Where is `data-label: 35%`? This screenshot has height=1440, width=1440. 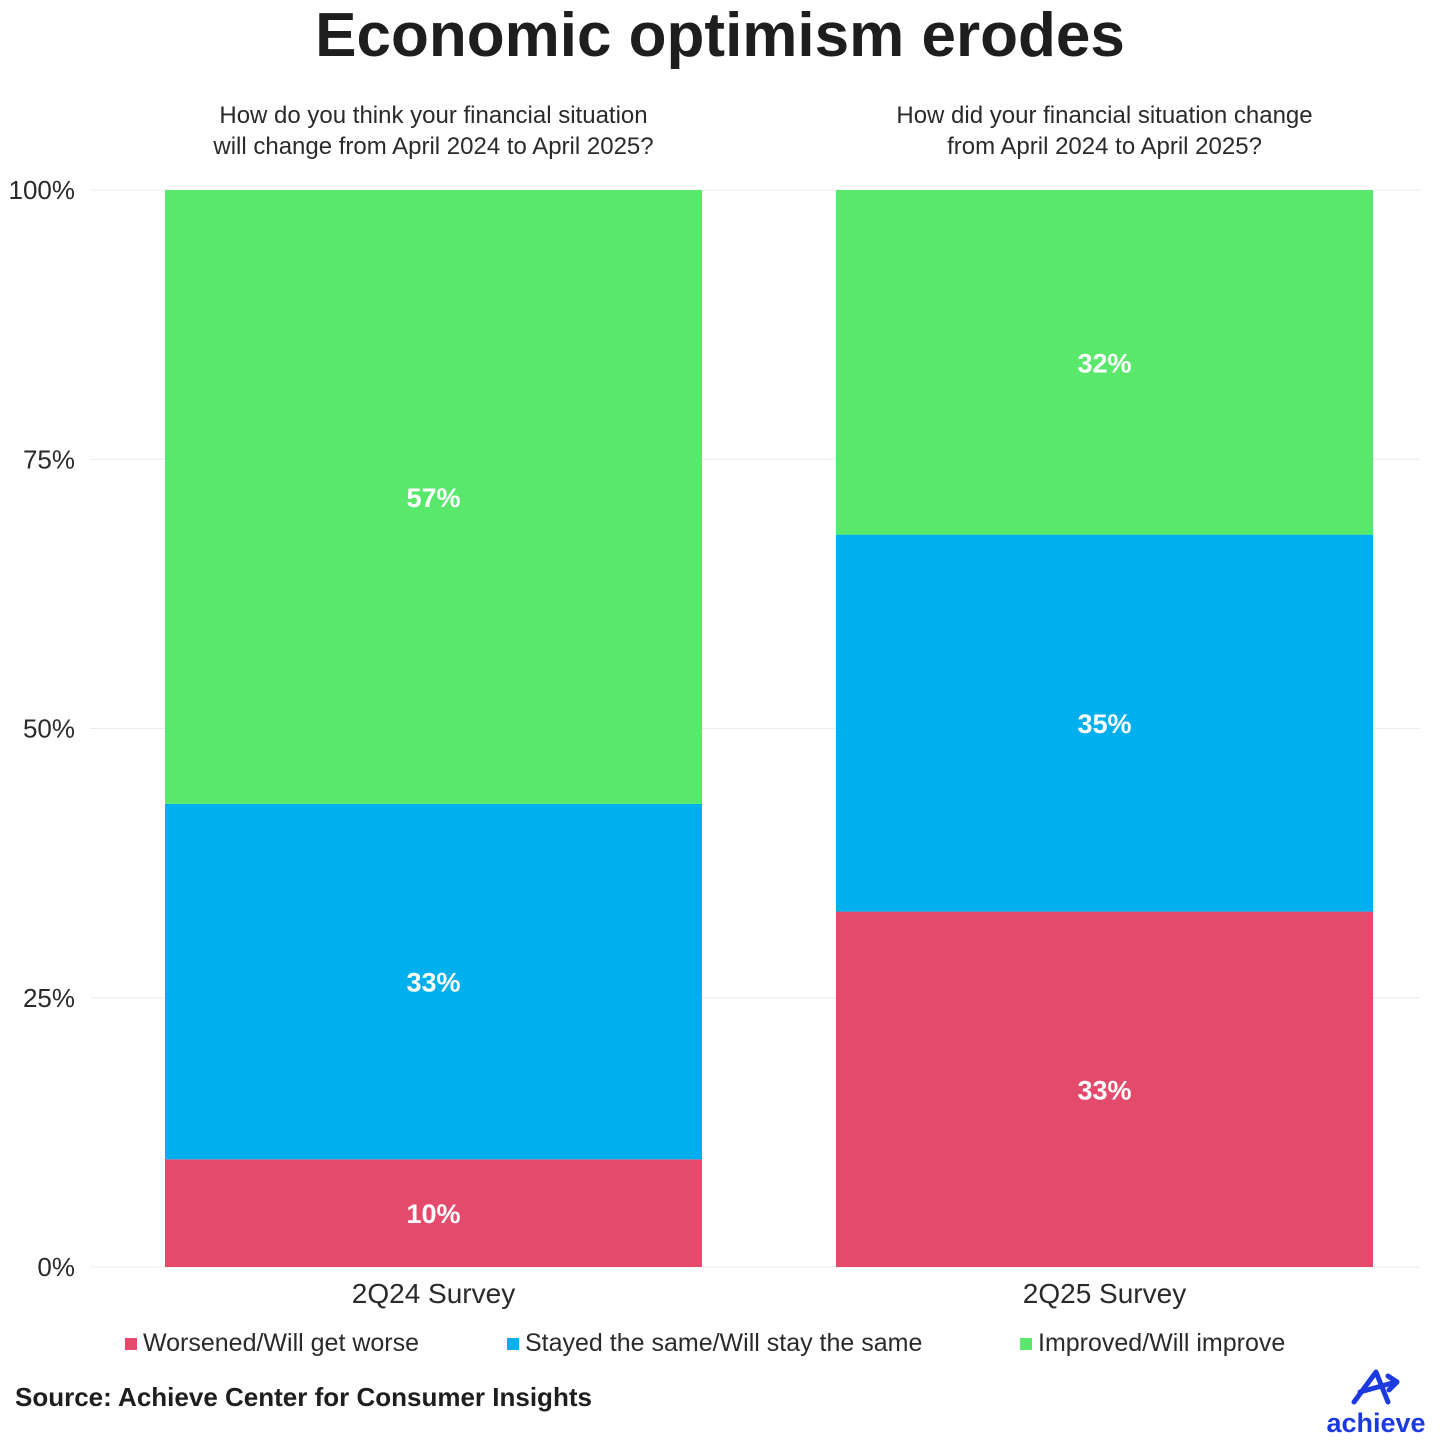
data-label: 35% is located at coordinates (1104, 724).